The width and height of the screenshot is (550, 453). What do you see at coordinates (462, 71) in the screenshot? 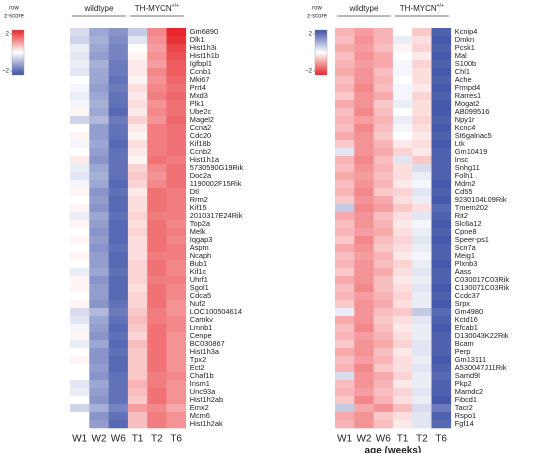
I see `row-label: Chl1` at bounding box center [462, 71].